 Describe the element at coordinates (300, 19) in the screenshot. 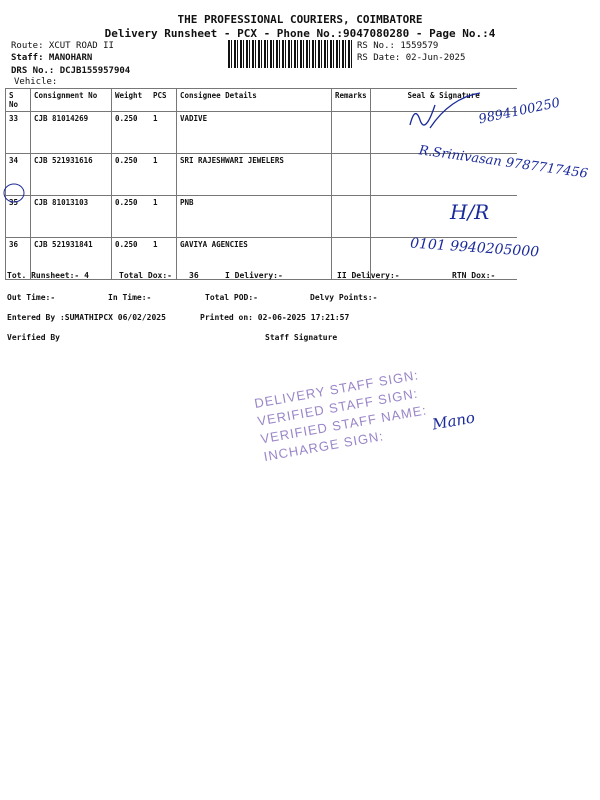

I see `company-title: THE PROFESSIONAL COURIERS, COIMBATORE` at that location.